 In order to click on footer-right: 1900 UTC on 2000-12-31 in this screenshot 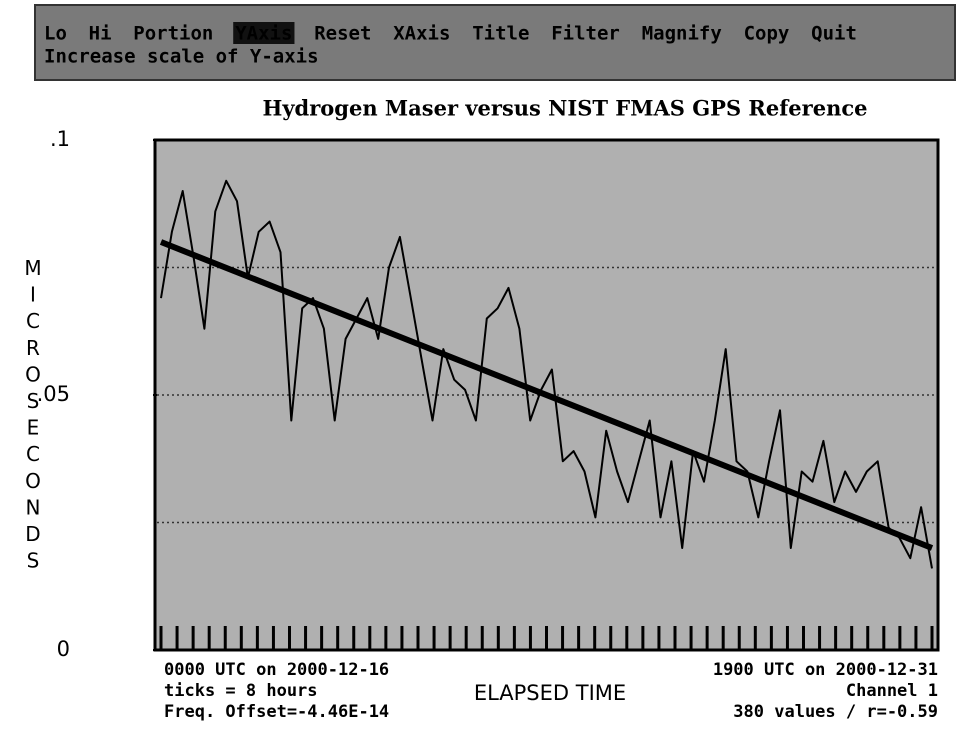, I will do `click(825, 670)`.